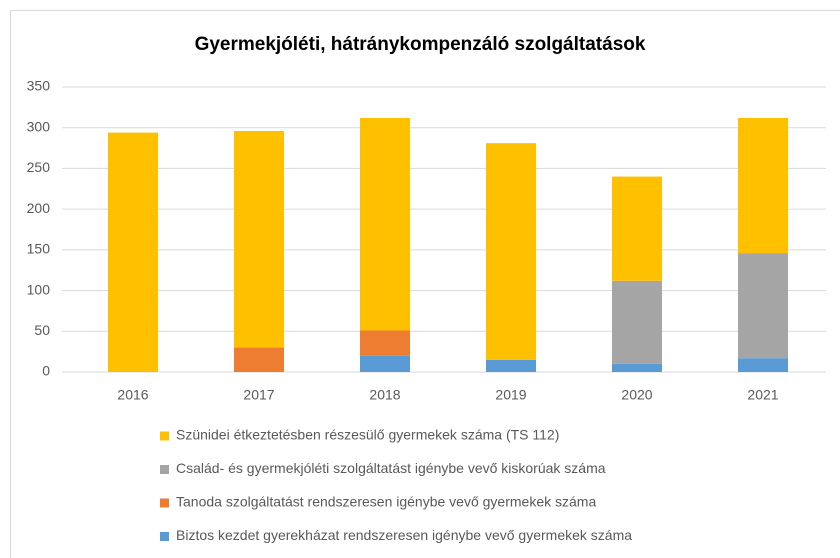 Image resolution: width=840 pixels, height=558 pixels. What do you see at coordinates (39, 249) in the screenshot?
I see `y-tick-label: 150` at bounding box center [39, 249].